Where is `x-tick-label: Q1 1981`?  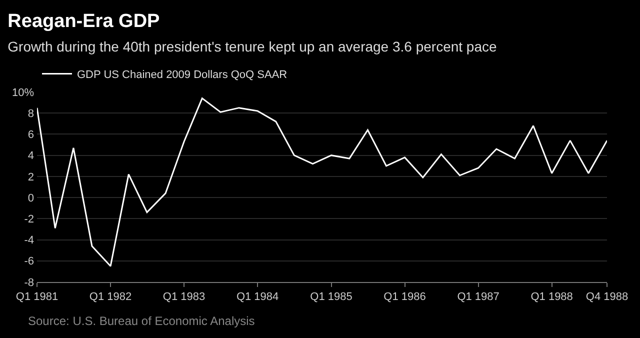
x-tick-label: Q1 1981 is located at coordinates (37, 297).